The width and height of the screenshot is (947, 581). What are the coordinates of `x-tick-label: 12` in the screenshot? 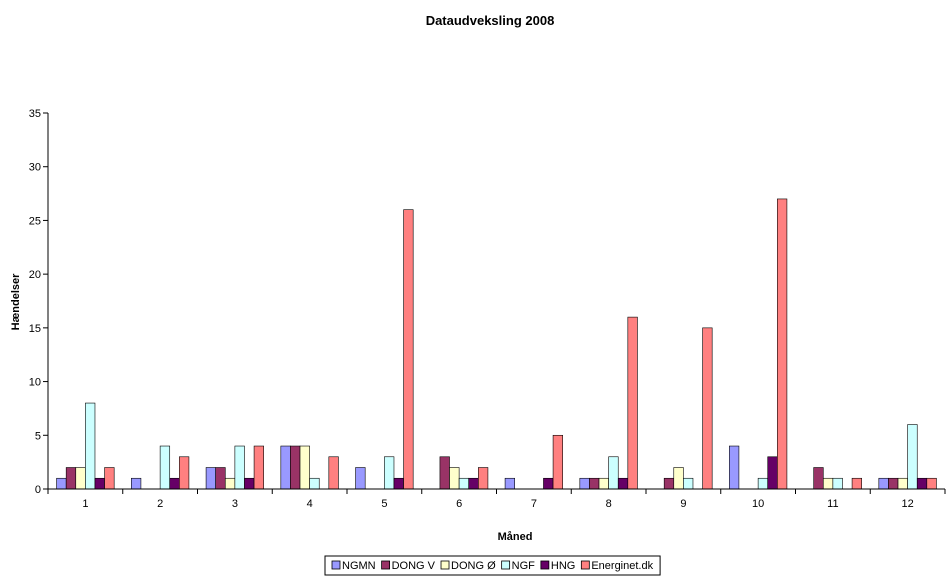 It's located at (908, 504).